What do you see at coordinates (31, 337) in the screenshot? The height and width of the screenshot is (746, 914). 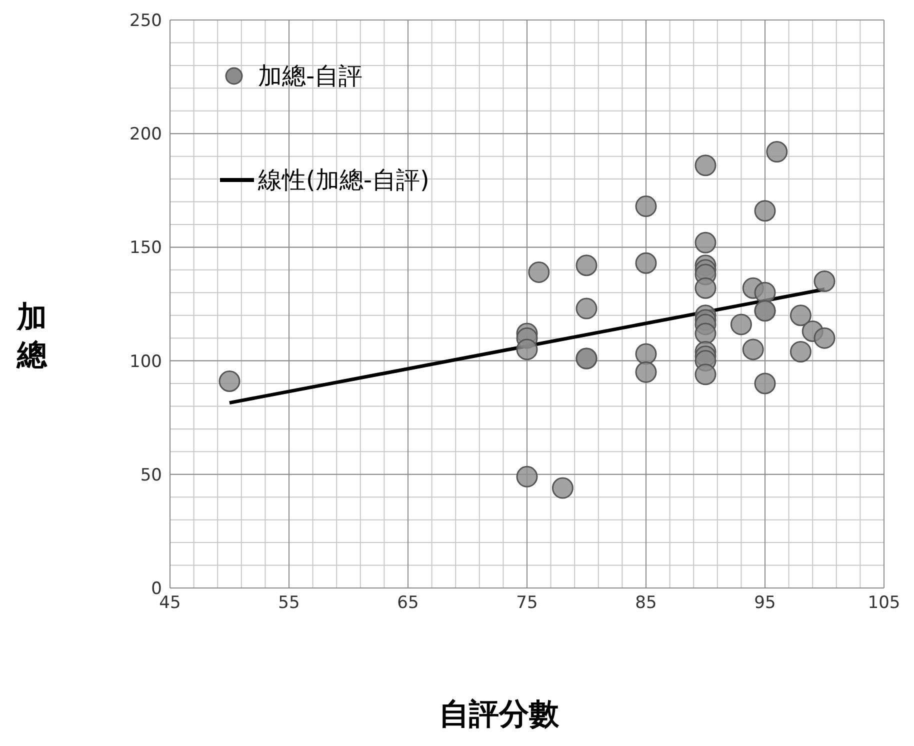 I see `y-axis-title: 加總` at bounding box center [31, 337].